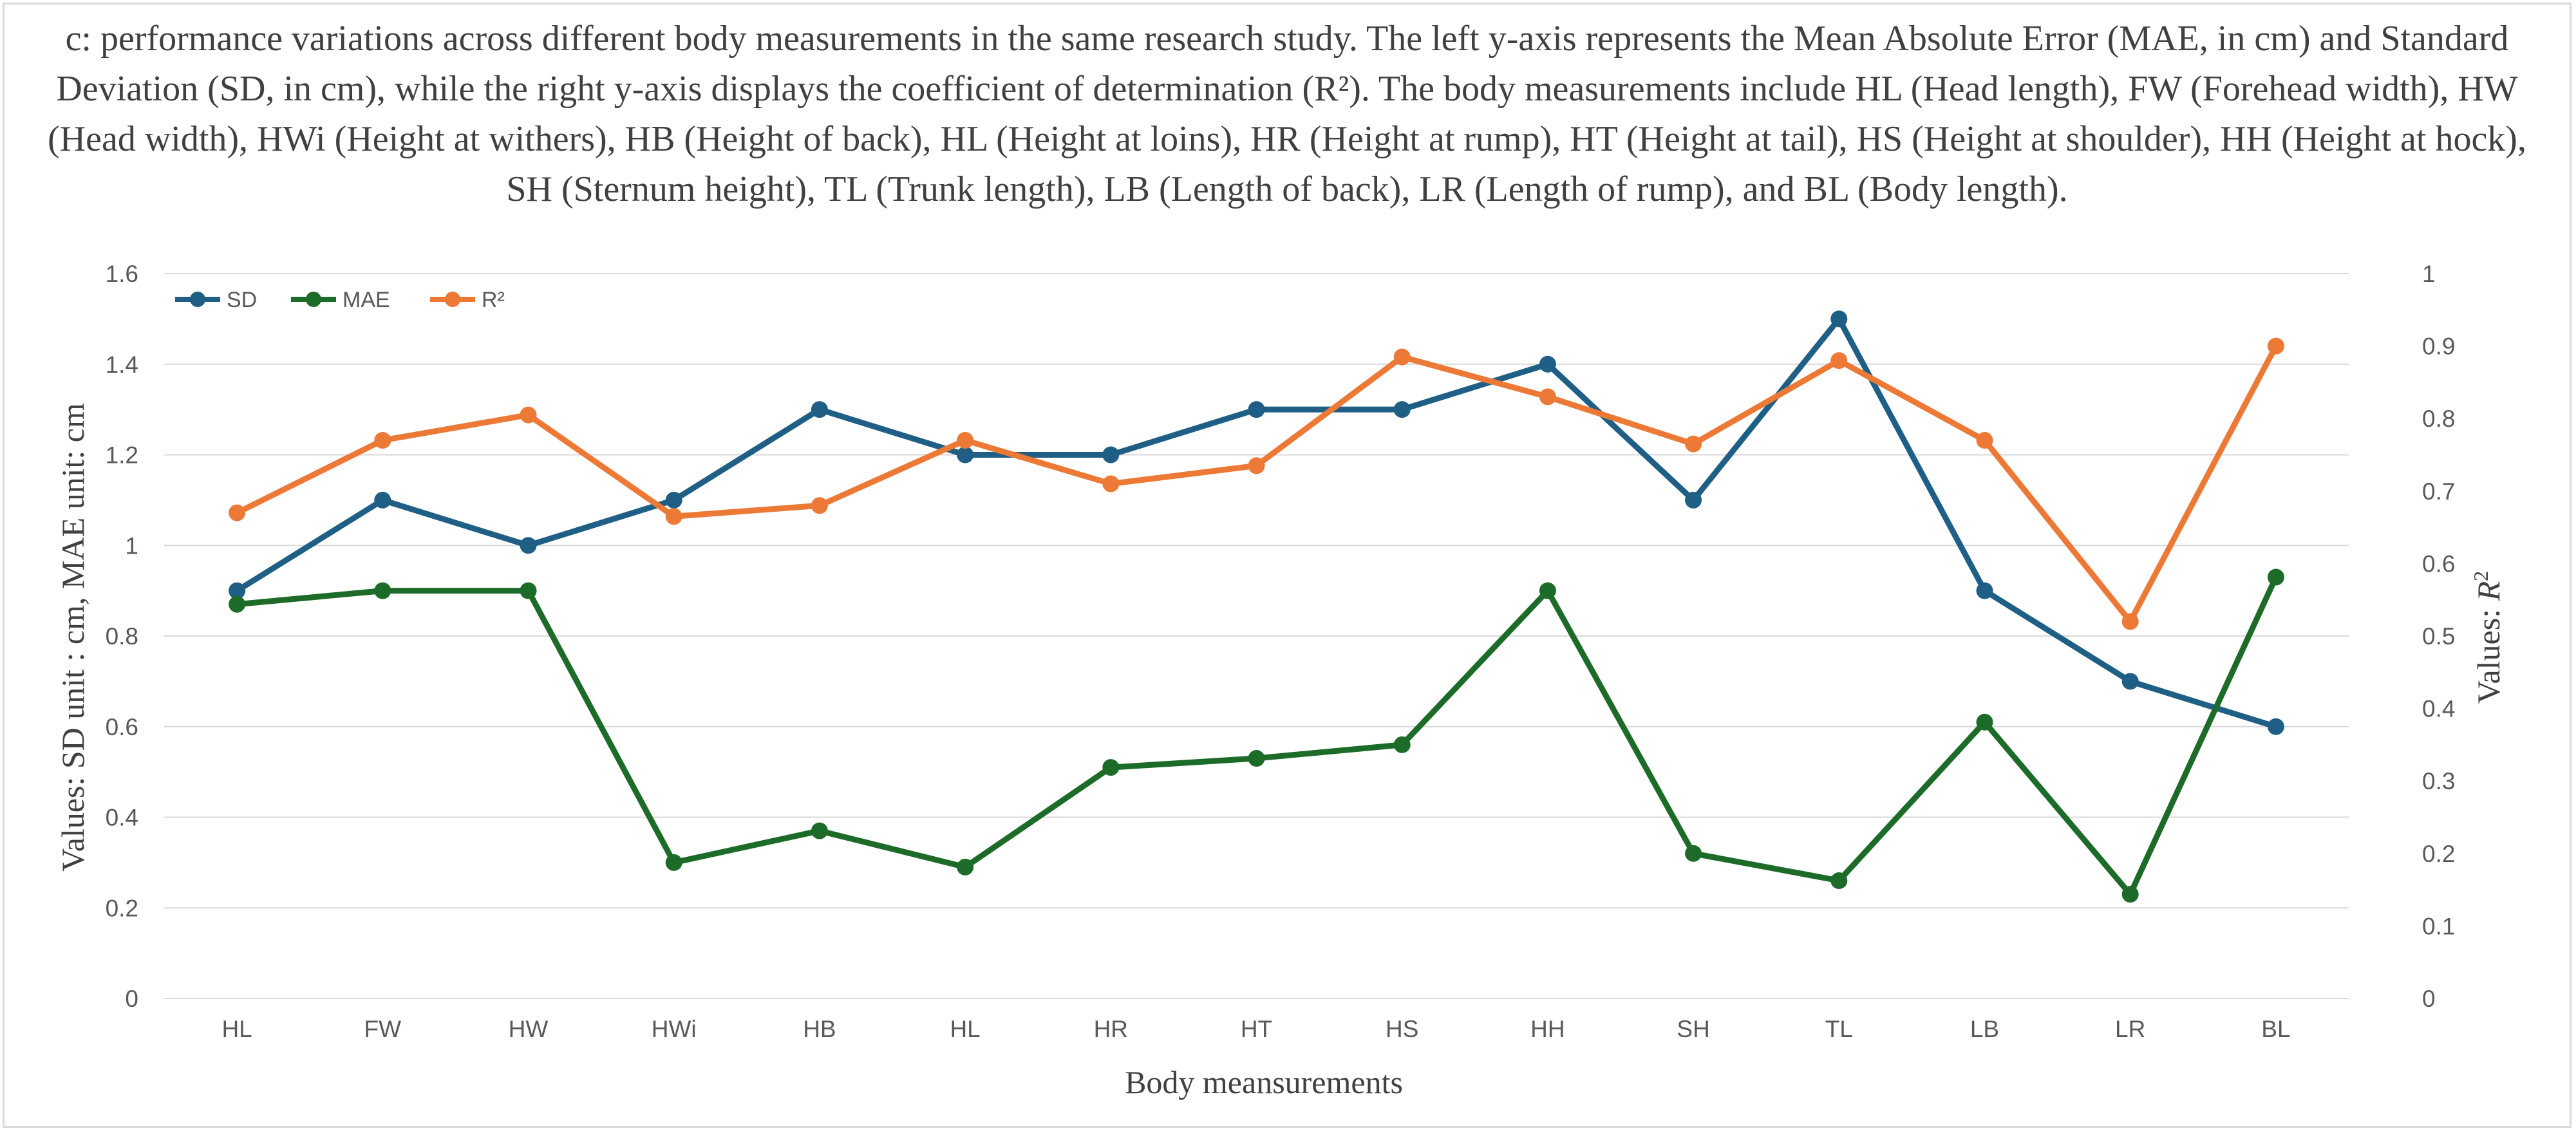  I want to click on left-y-ticks: 0 0.2 0.4 0.6 0.8 1 1.2 1.4 1.6, so click(122, 636).